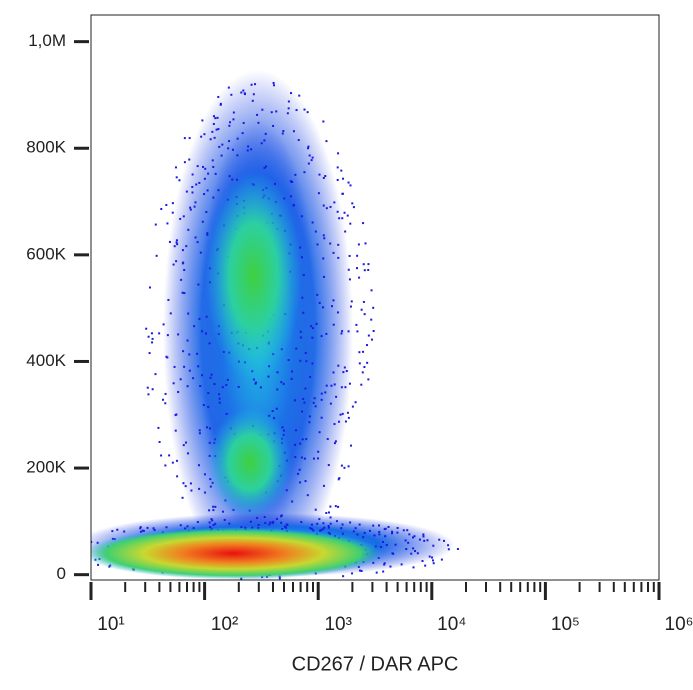 The height and width of the screenshot is (690, 693). I want to click on y-tick-label: 0, so click(61, 573).